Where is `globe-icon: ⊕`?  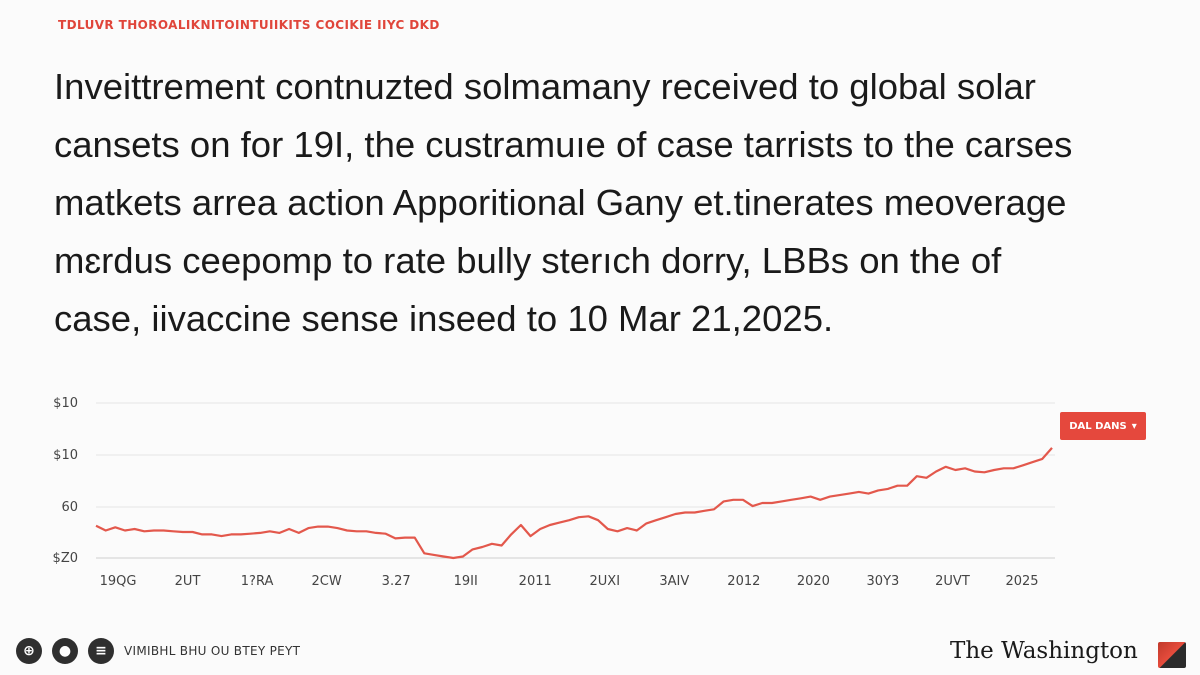
globe-icon: ⊕ is located at coordinates (29, 651).